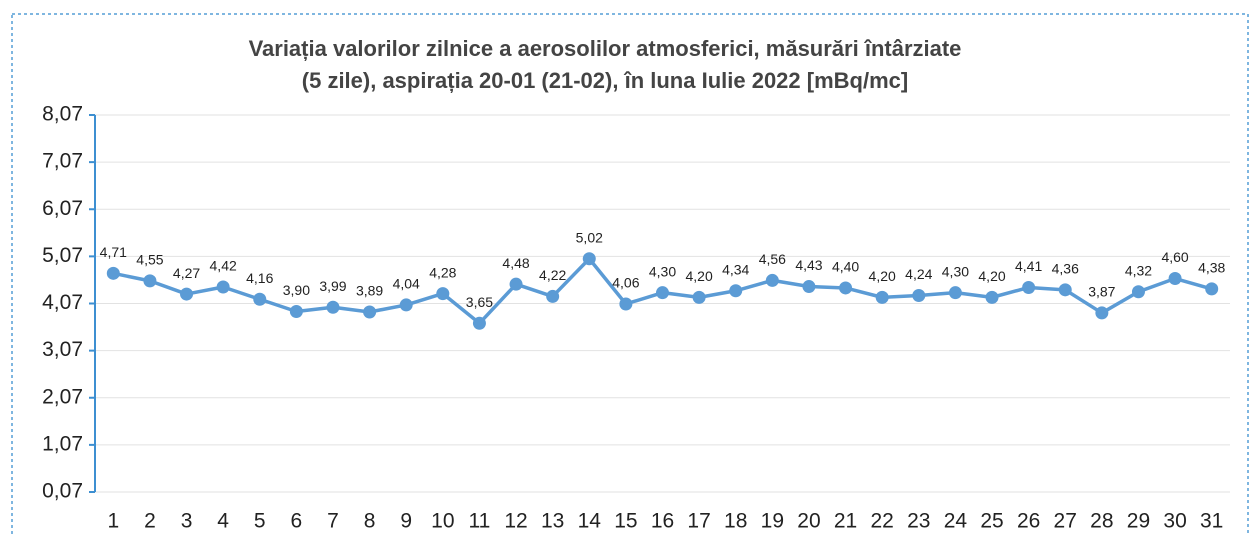 This screenshot has height=536, width=1250. Describe the element at coordinates (332, 286) in the screenshot. I see `data-label: 3,99` at that location.